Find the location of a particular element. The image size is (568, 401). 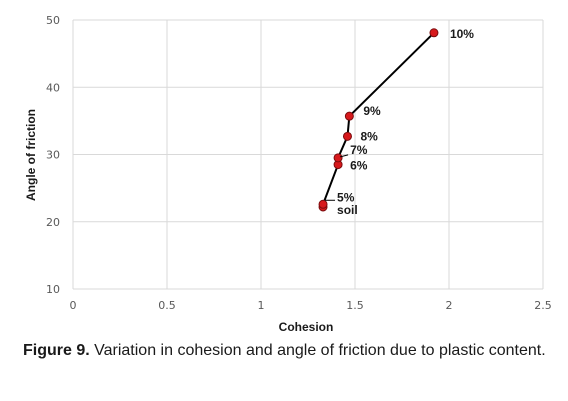

point-label: 9% is located at coordinates (372, 111).